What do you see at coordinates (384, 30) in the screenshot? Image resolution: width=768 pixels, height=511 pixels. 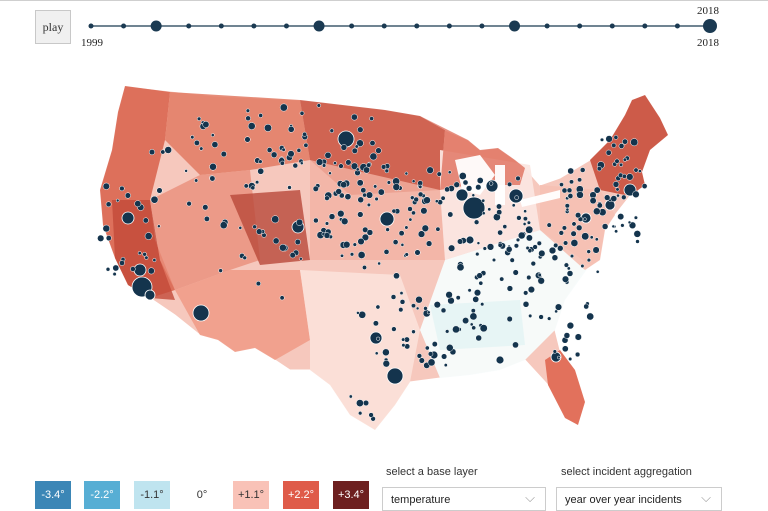 I see `year-timeline` at bounding box center [384, 30].